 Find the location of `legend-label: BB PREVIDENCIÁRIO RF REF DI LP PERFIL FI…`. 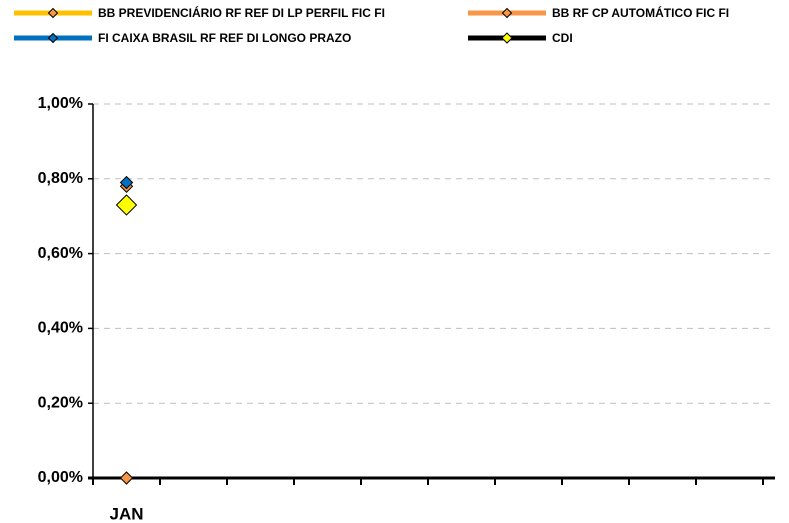

legend-label: BB PREVIDENCIÁRIO RF REF DI LP PERFIL FI… is located at coordinates (241, 12).